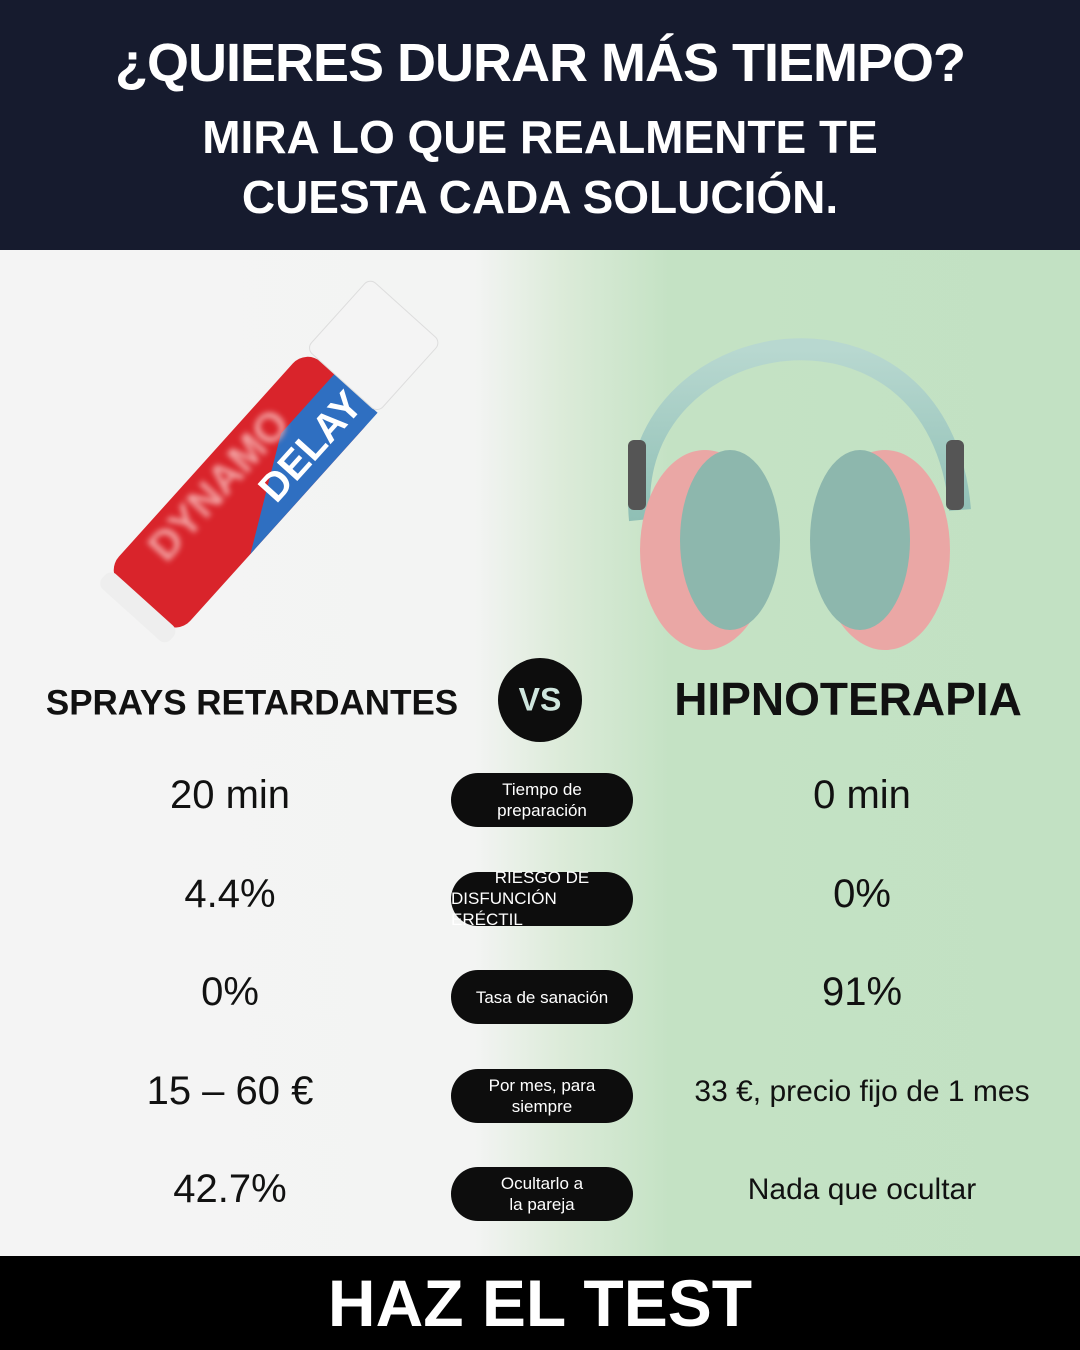 The width and height of the screenshot is (1080, 1350). What do you see at coordinates (540, 197) in the screenshot?
I see `subtitle-line: CUESTA CADA SOLUCIÓN.` at bounding box center [540, 197].